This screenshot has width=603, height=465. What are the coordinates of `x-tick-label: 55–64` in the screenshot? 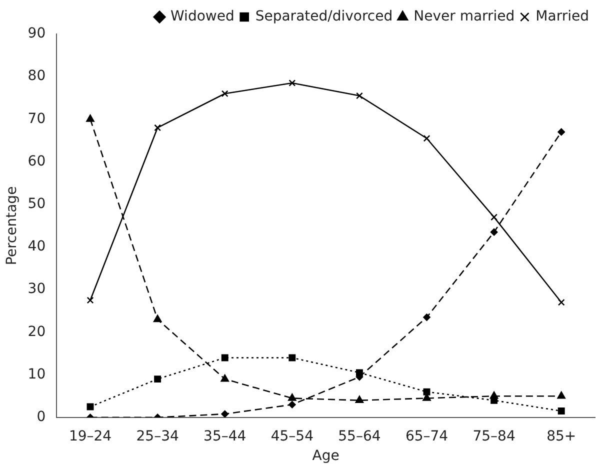 It's located at (359, 436).